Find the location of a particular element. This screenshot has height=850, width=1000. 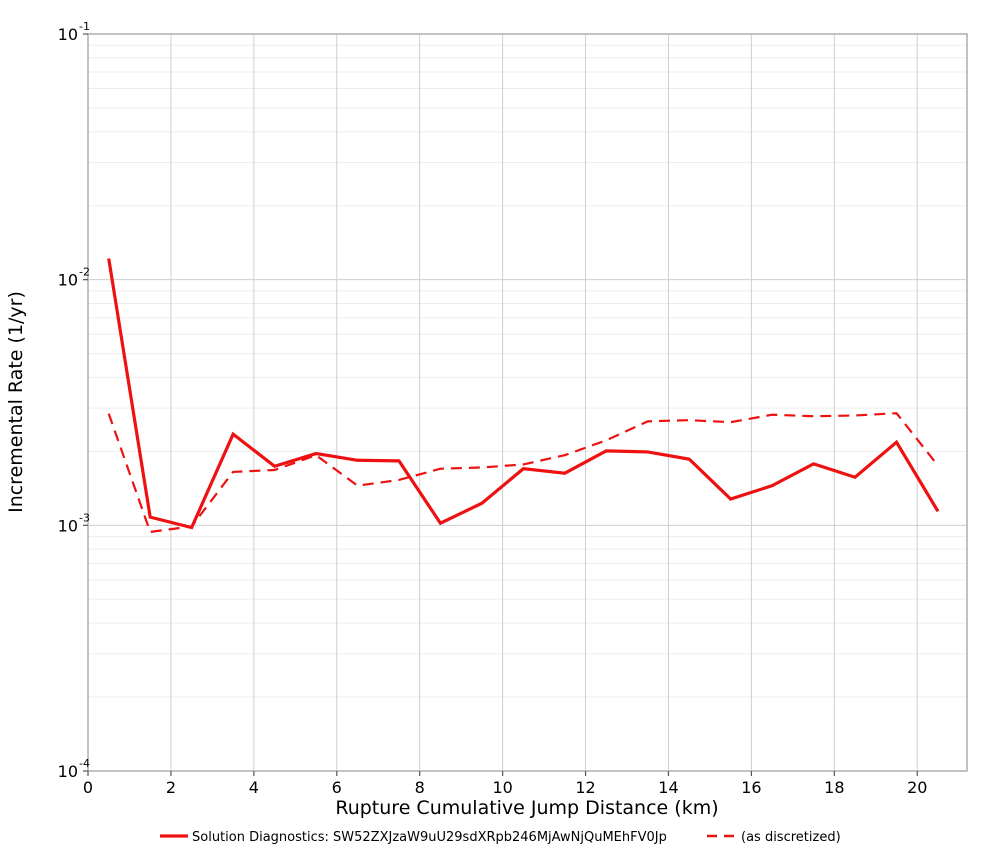

y-tick-label: 10 -3 is located at coordinates (74, 523).